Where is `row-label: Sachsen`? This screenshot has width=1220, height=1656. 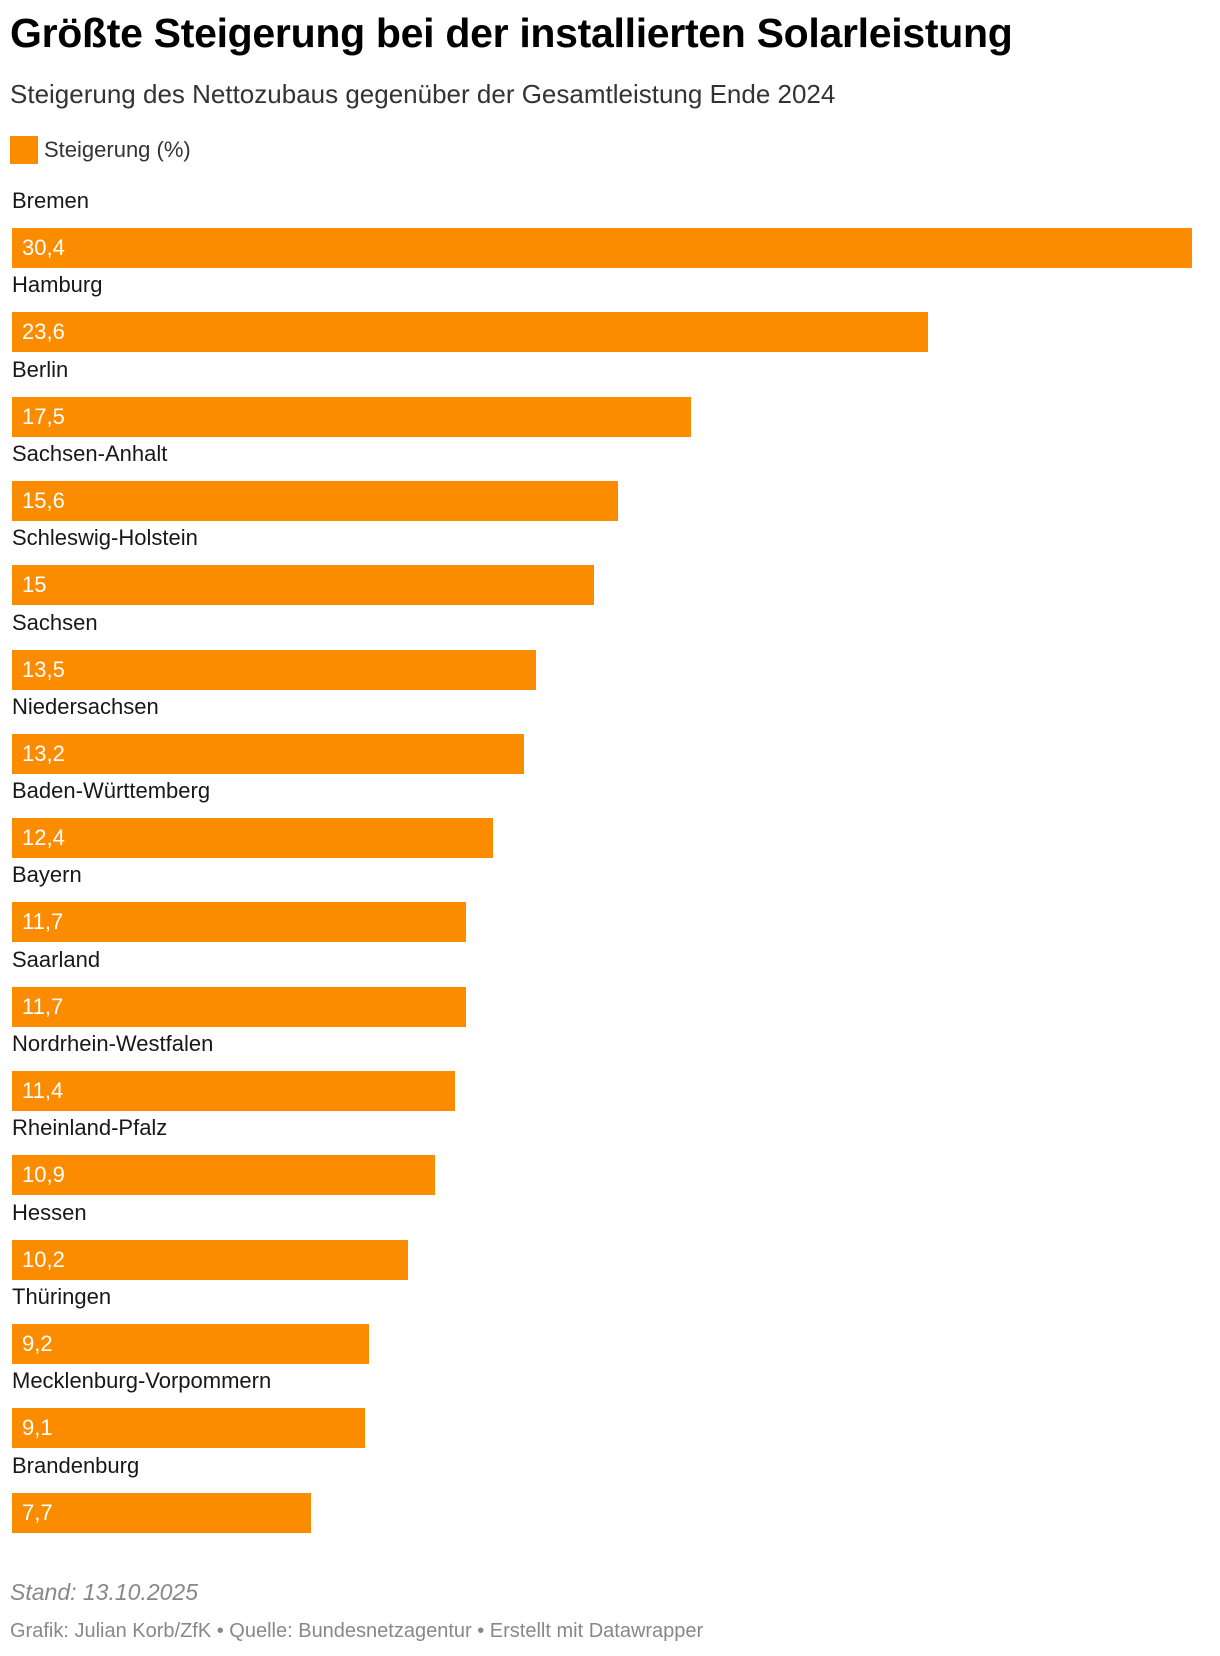 row-label: Sachsen is located at coordinates (55, 622).